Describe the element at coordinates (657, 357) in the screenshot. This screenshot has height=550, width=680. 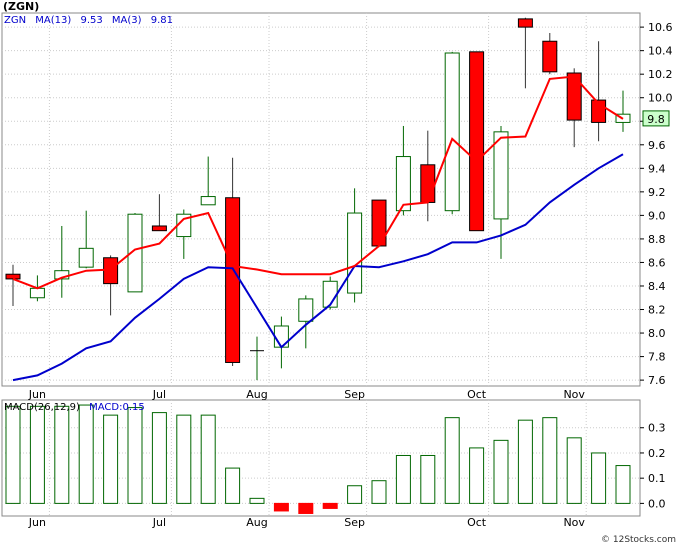
I see `price-tick-label: 7.8` at that location.